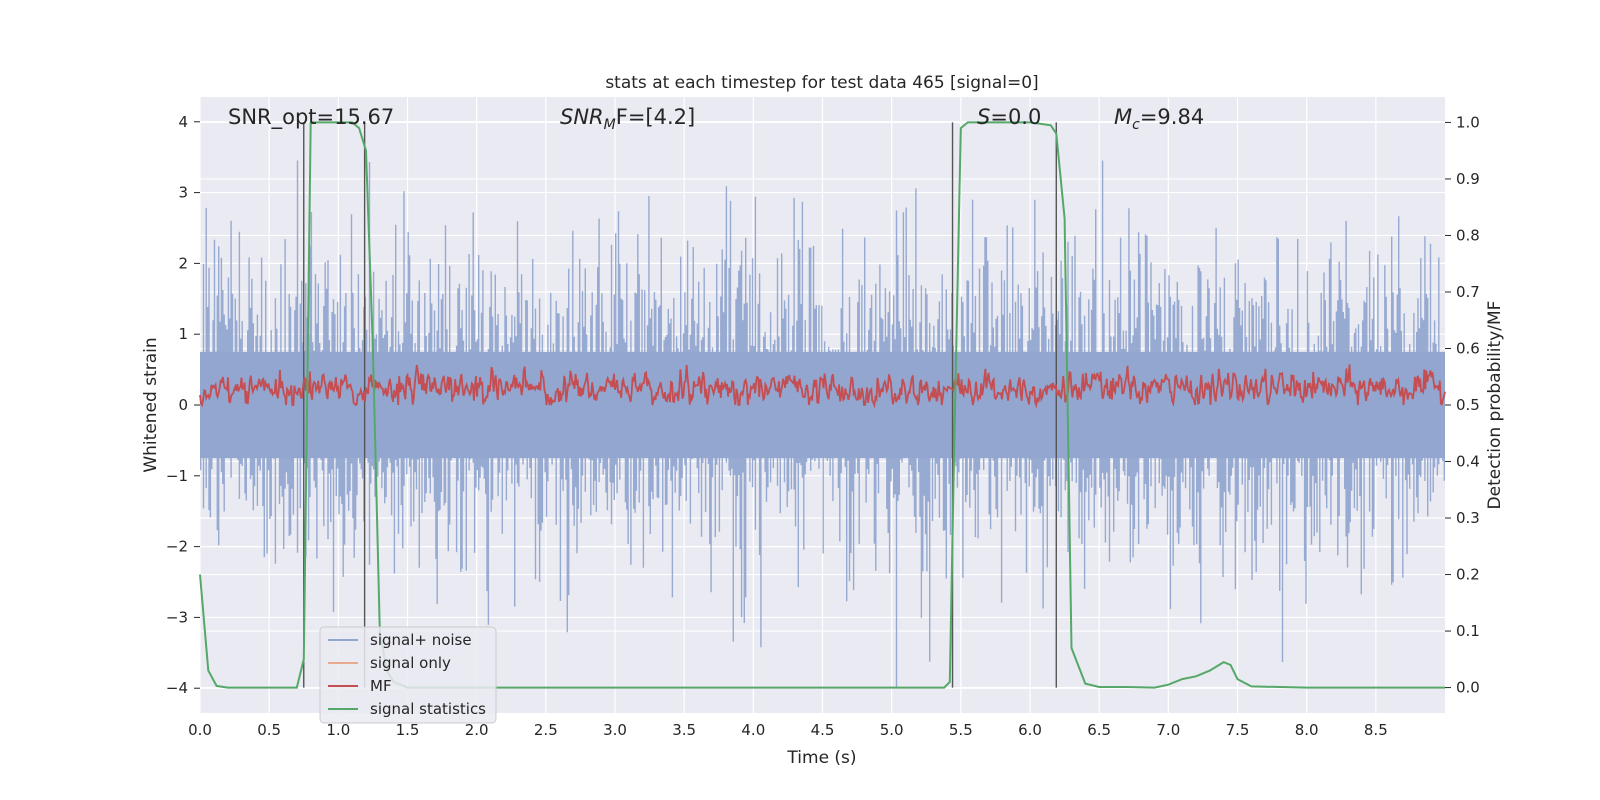  Describe the element at coordinates (408, 730) in the screenshot. I see `x-tick-label: 1.5` at that location.